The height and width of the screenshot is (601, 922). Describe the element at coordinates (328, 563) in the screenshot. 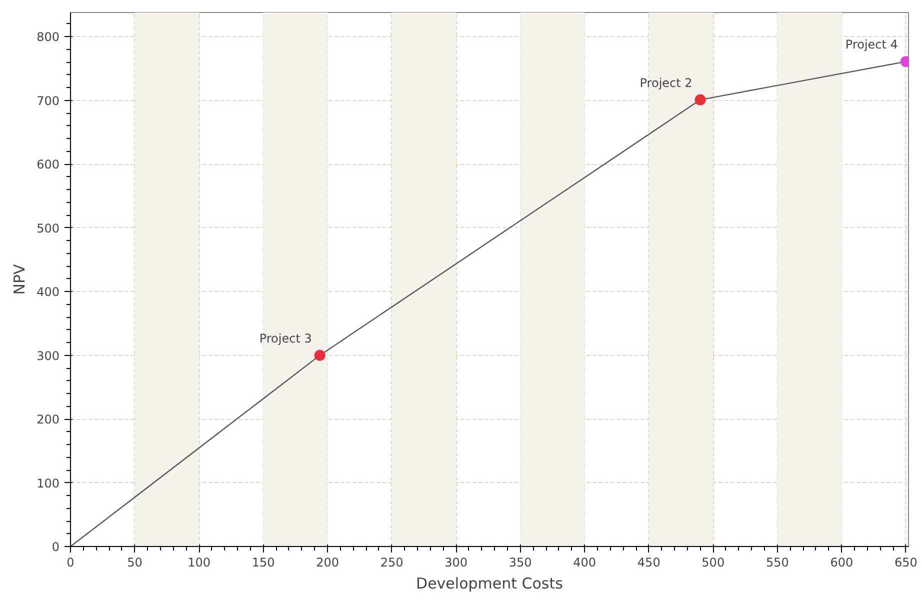

I see `x-tick-label: 200` at that location.